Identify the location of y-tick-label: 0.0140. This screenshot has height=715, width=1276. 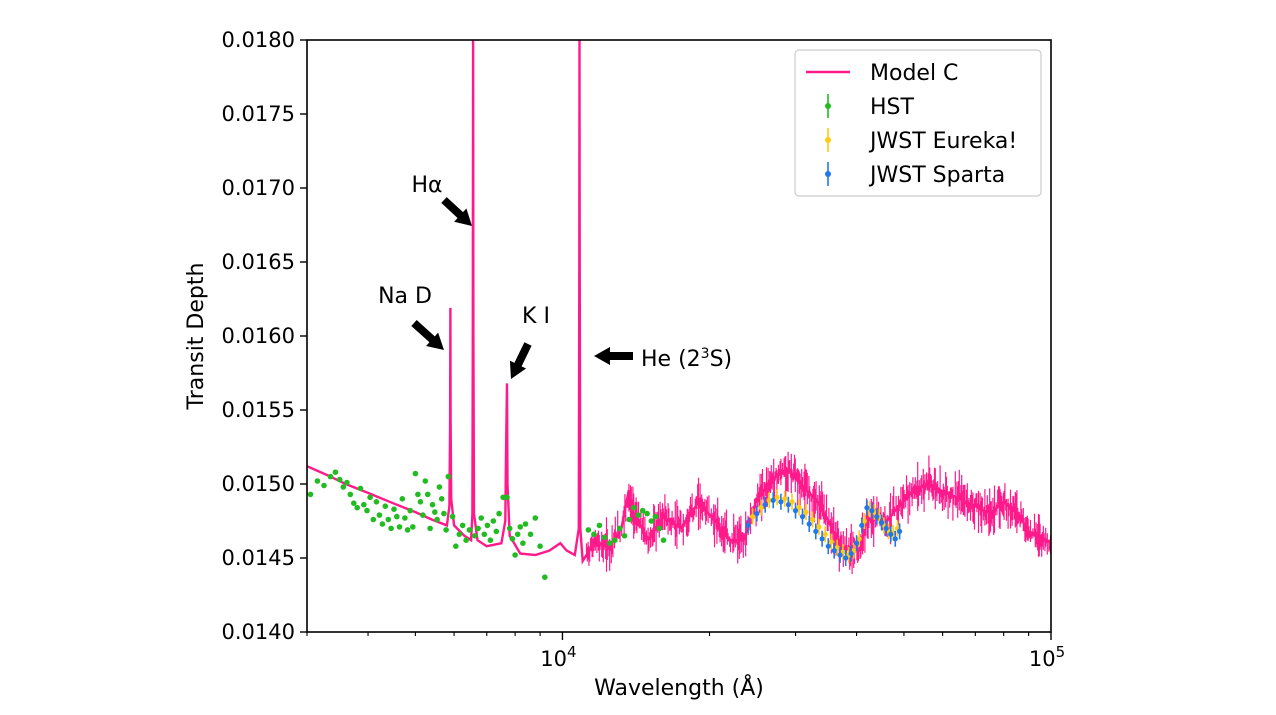
(258, 632).